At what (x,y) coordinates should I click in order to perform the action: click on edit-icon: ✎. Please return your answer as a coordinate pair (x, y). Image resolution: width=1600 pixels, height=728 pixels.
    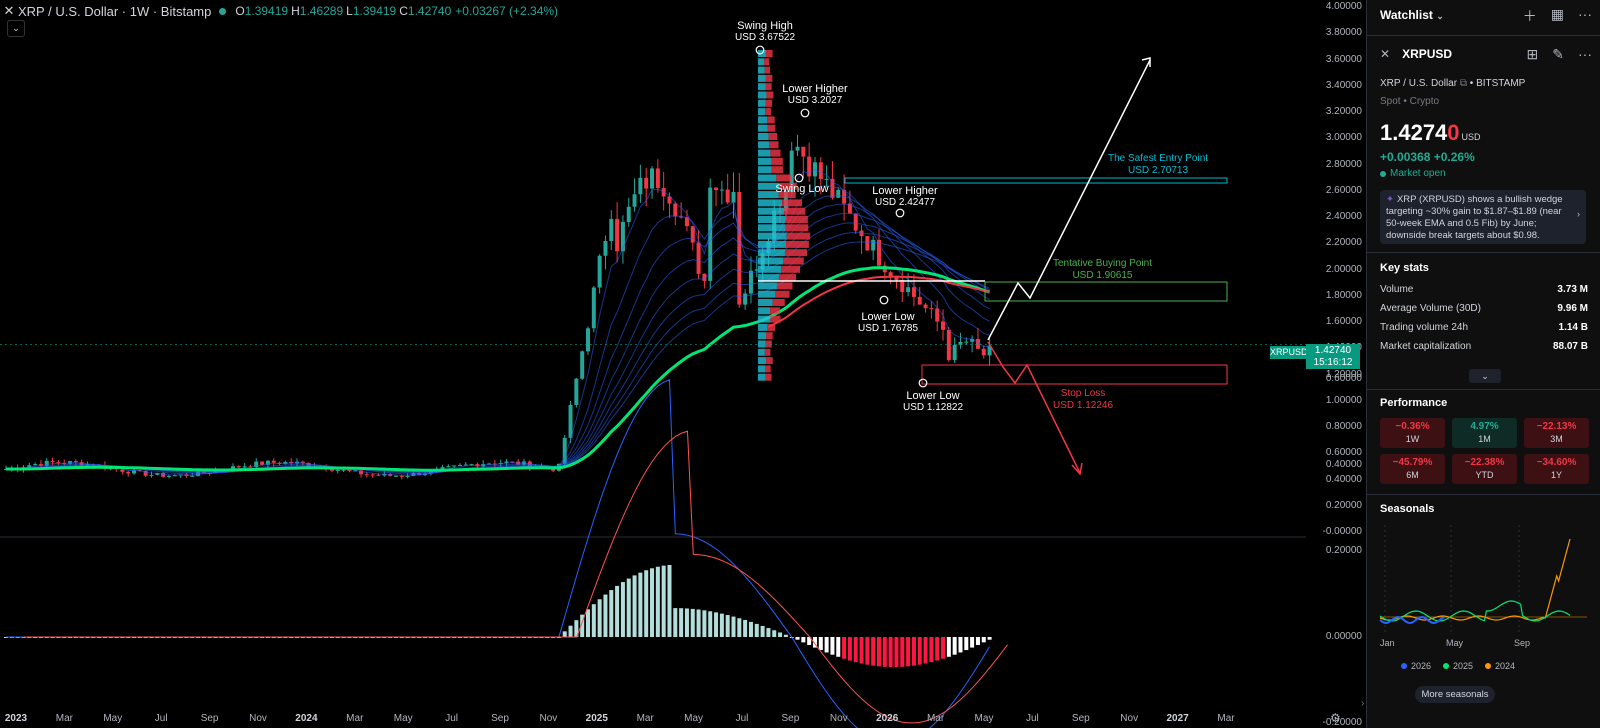
    Looking at the image, I should click on (1558, 54).